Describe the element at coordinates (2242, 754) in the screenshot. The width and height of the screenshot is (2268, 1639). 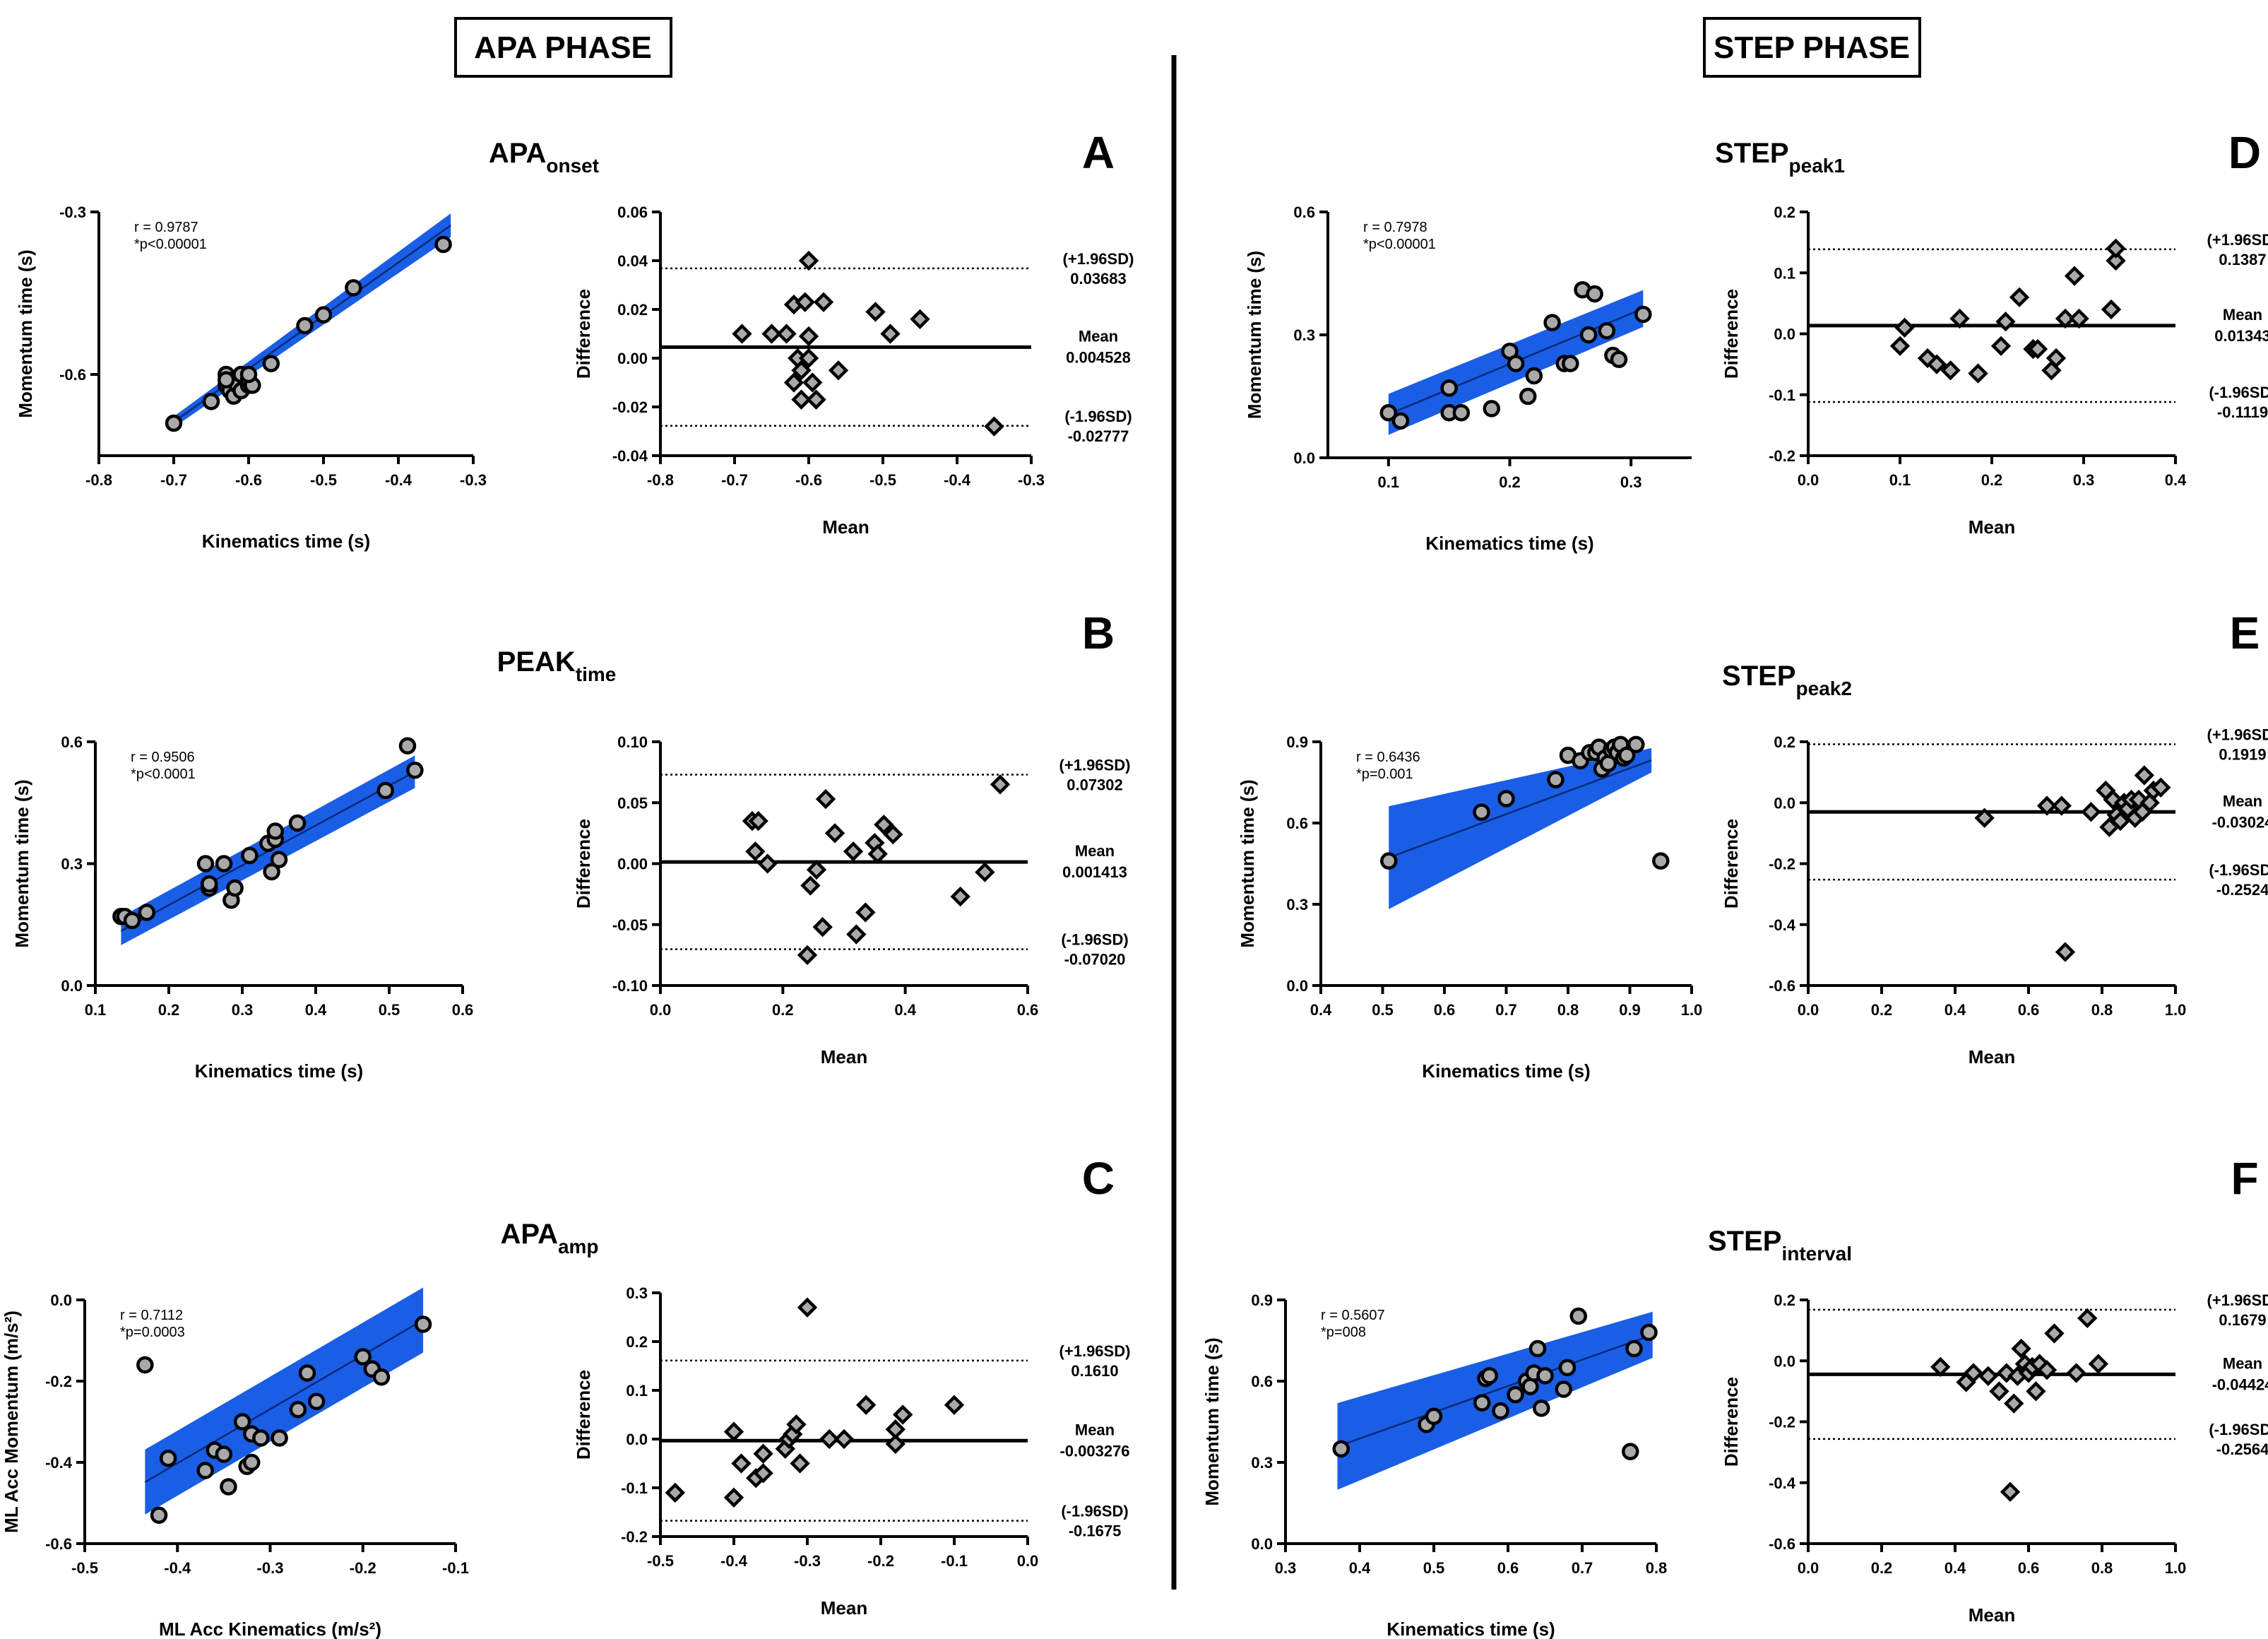
I see `upper-limit-value: 0.1919` at that location.